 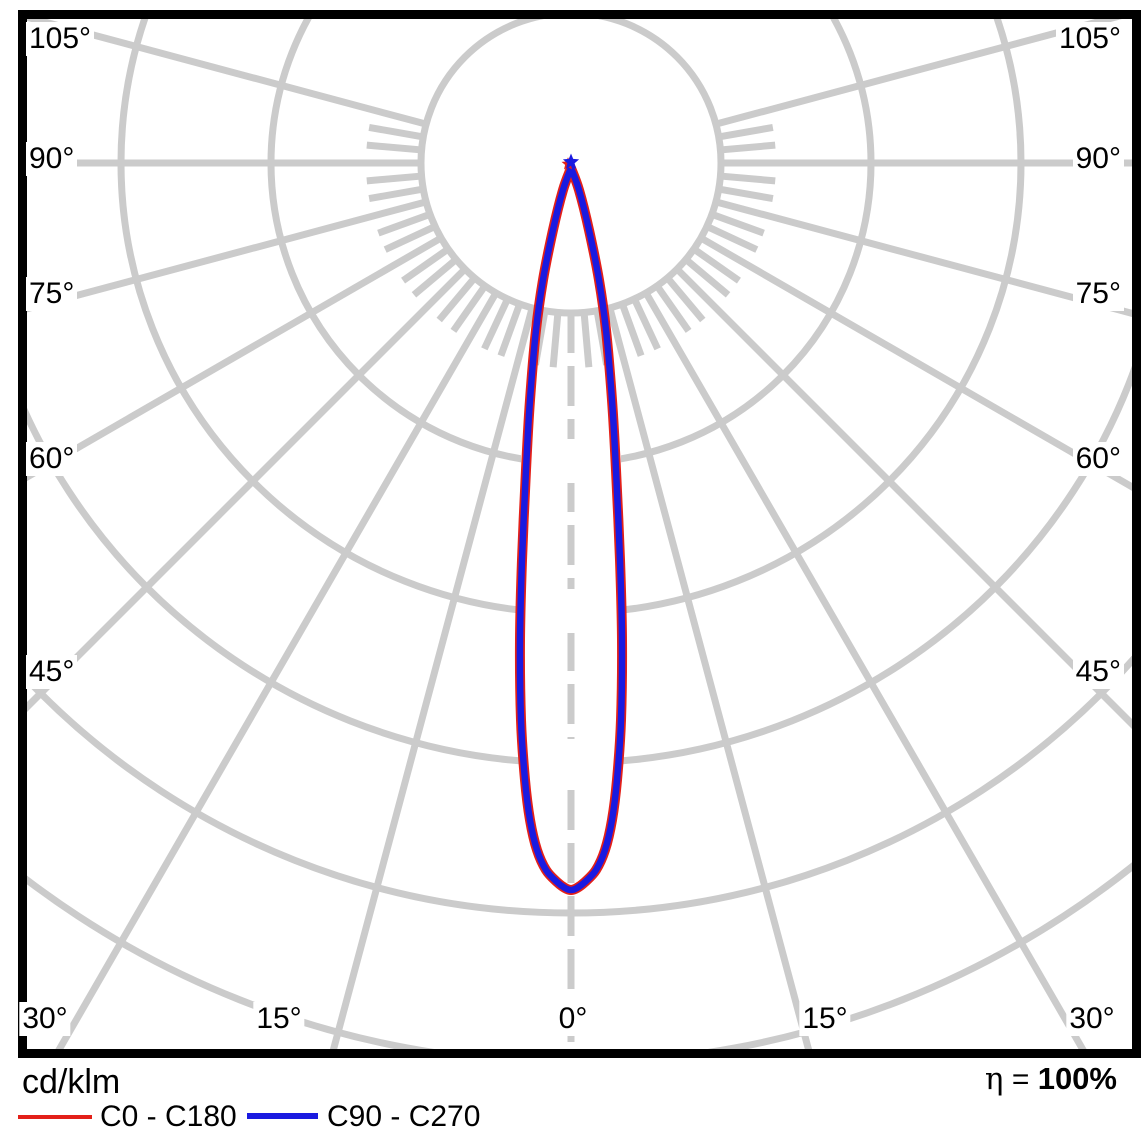 What do you see at coordinates (52, 672) in the screenshot?
I see `angle-label-left-45: 45°` at bounding box center [52, 672].